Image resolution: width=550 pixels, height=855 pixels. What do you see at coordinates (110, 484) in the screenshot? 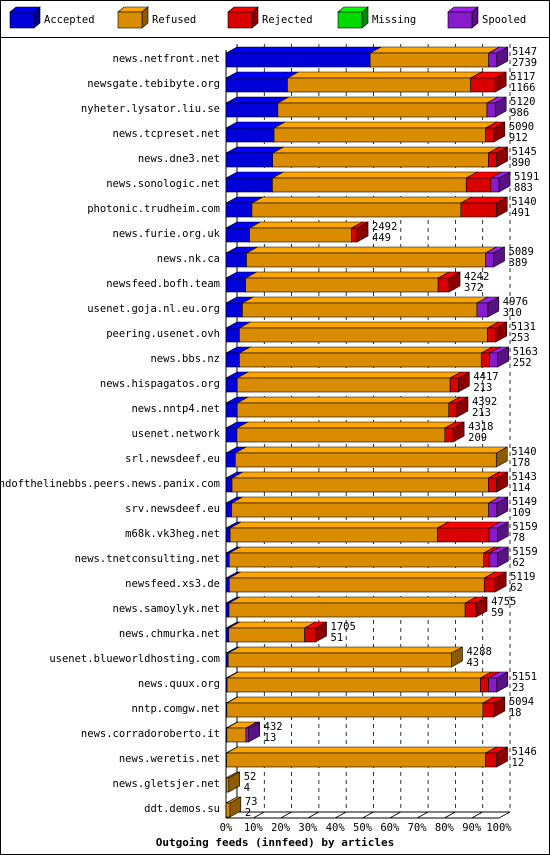
I see `category-label: endofthelinebbs.peers.news.panix.com` at bounding box center [110, 484].